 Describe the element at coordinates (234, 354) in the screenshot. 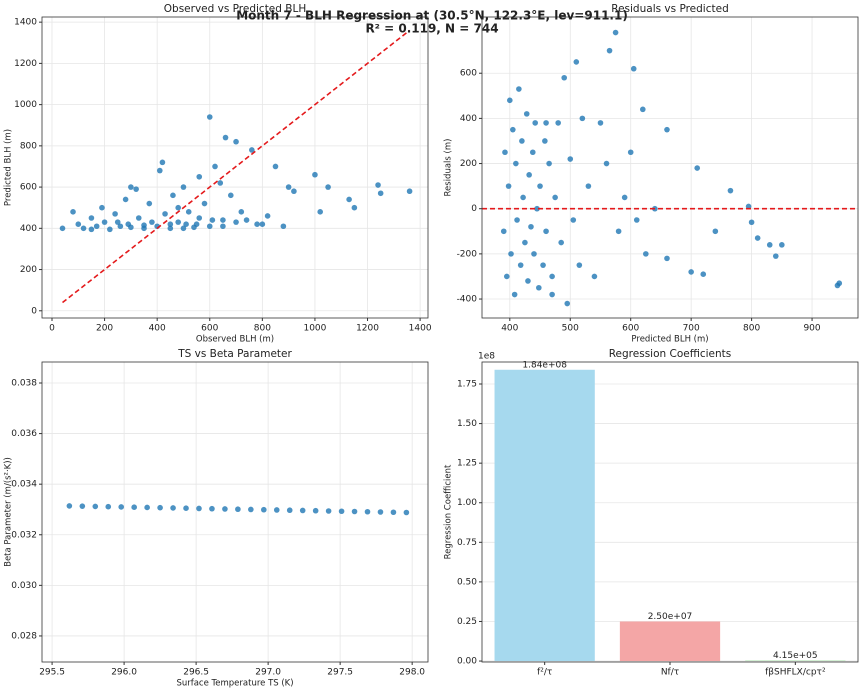

I see `subplot-title: TS vs Beta Parameter` at that location.